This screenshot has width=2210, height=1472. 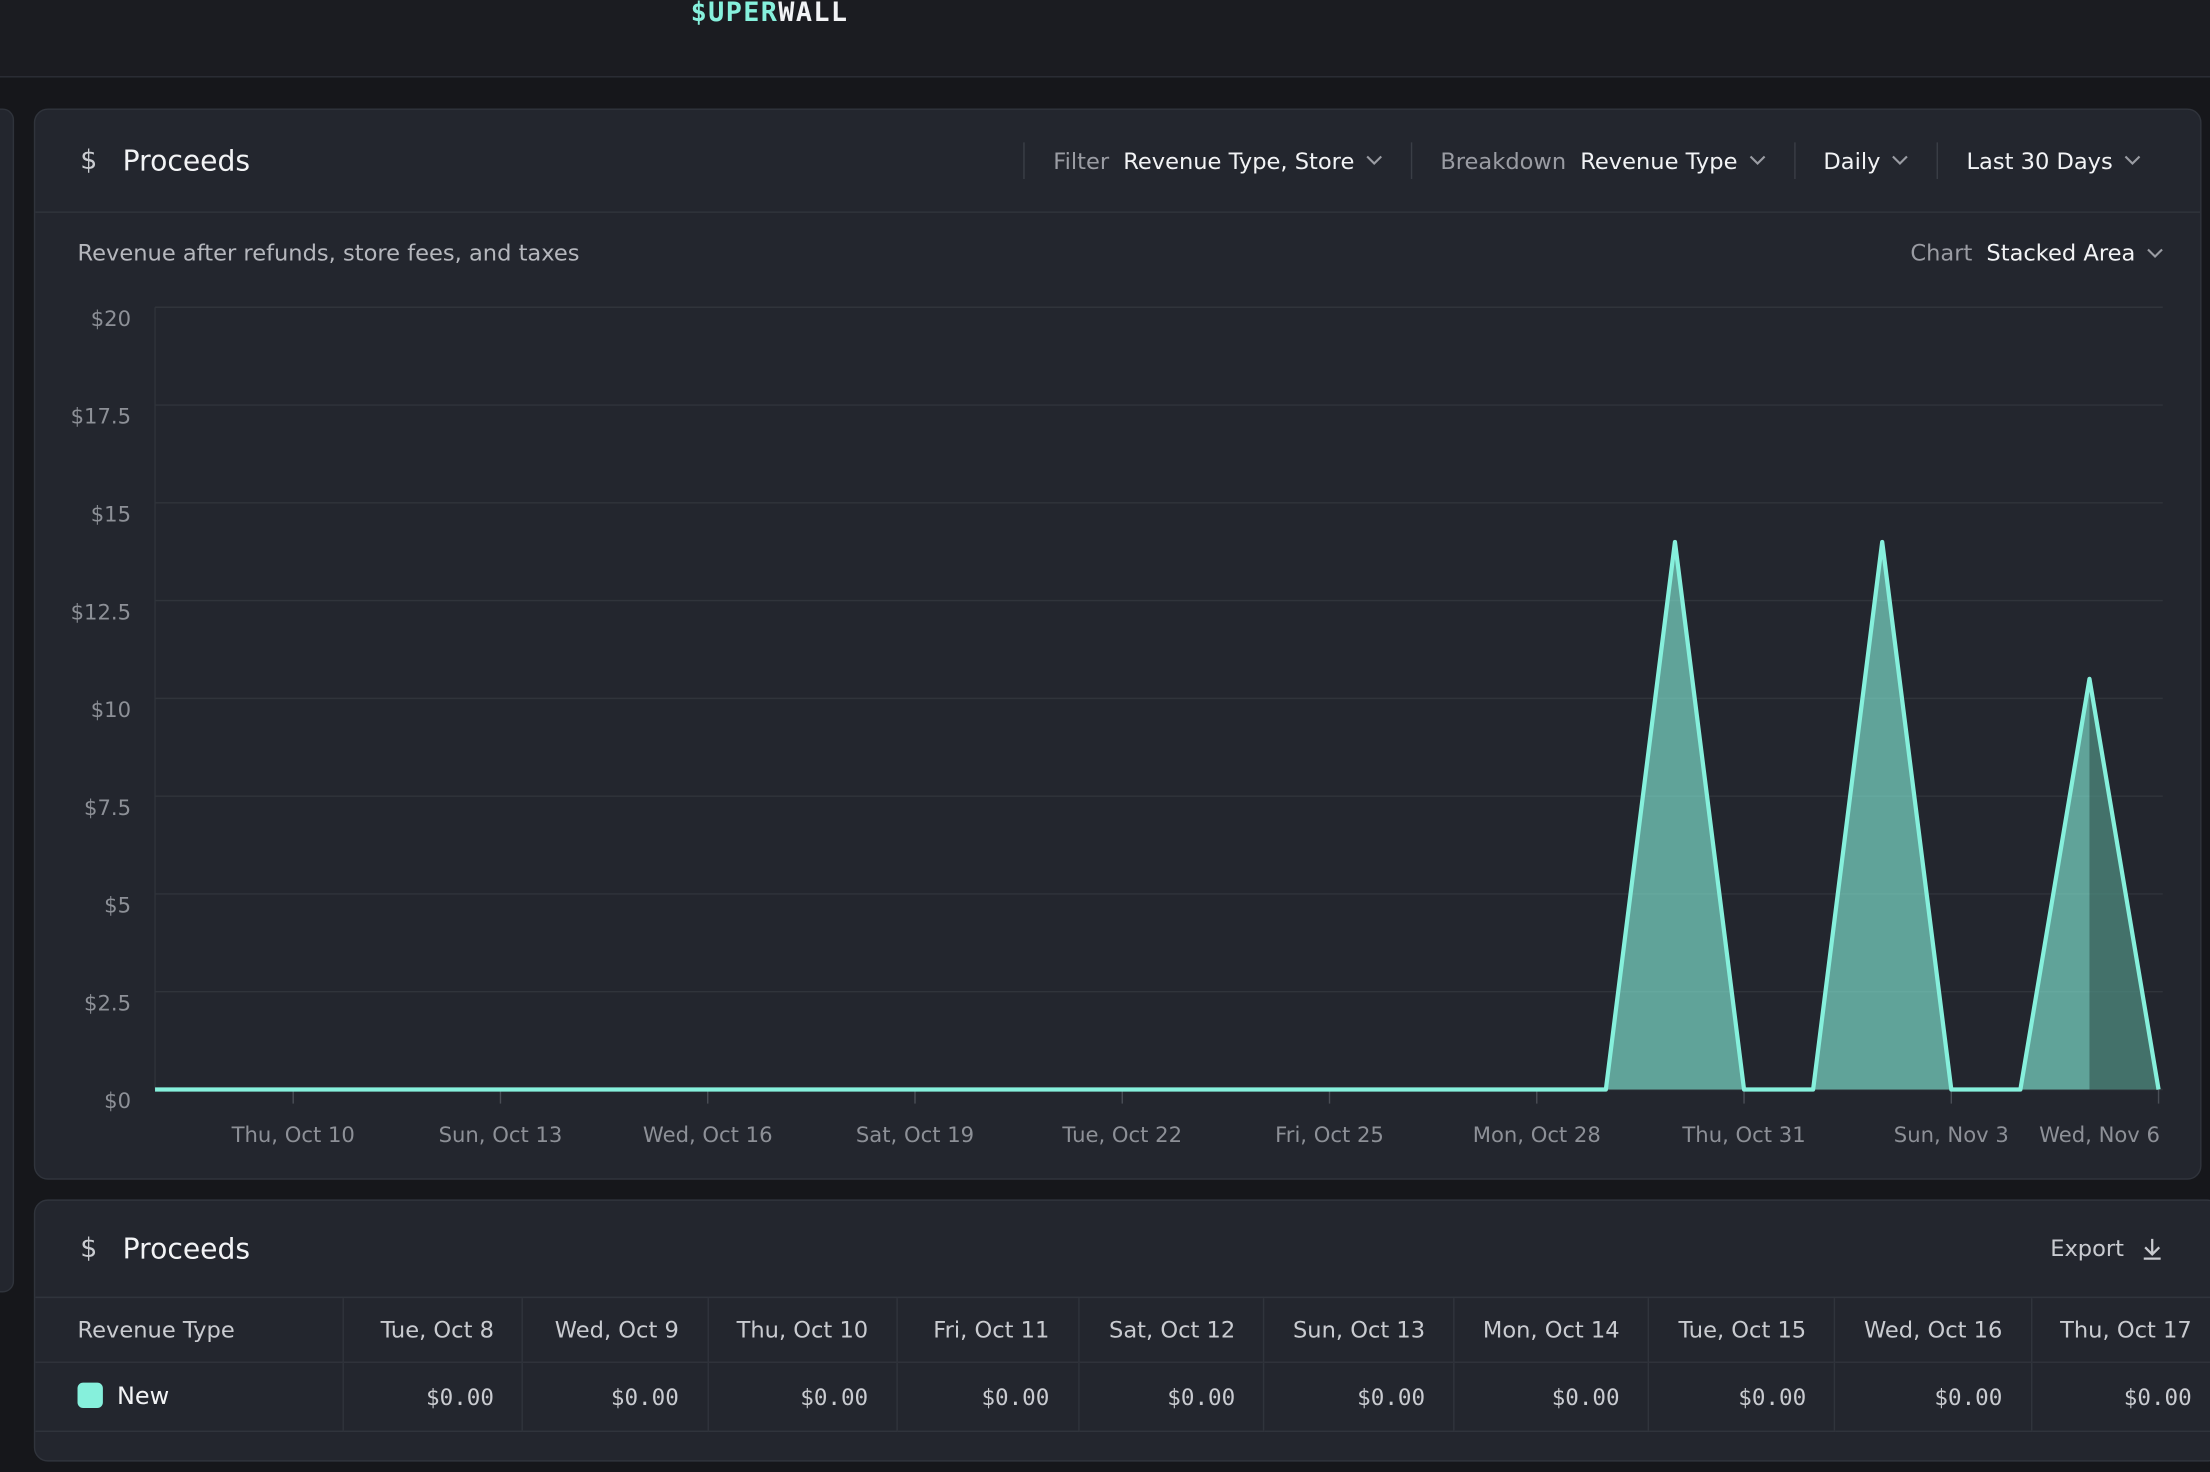 What do you see at coordinates (293, 1134) in the screenshot?
I see `x-tick-label: Thu, Oct 10` at bounding box center [293, 1134].